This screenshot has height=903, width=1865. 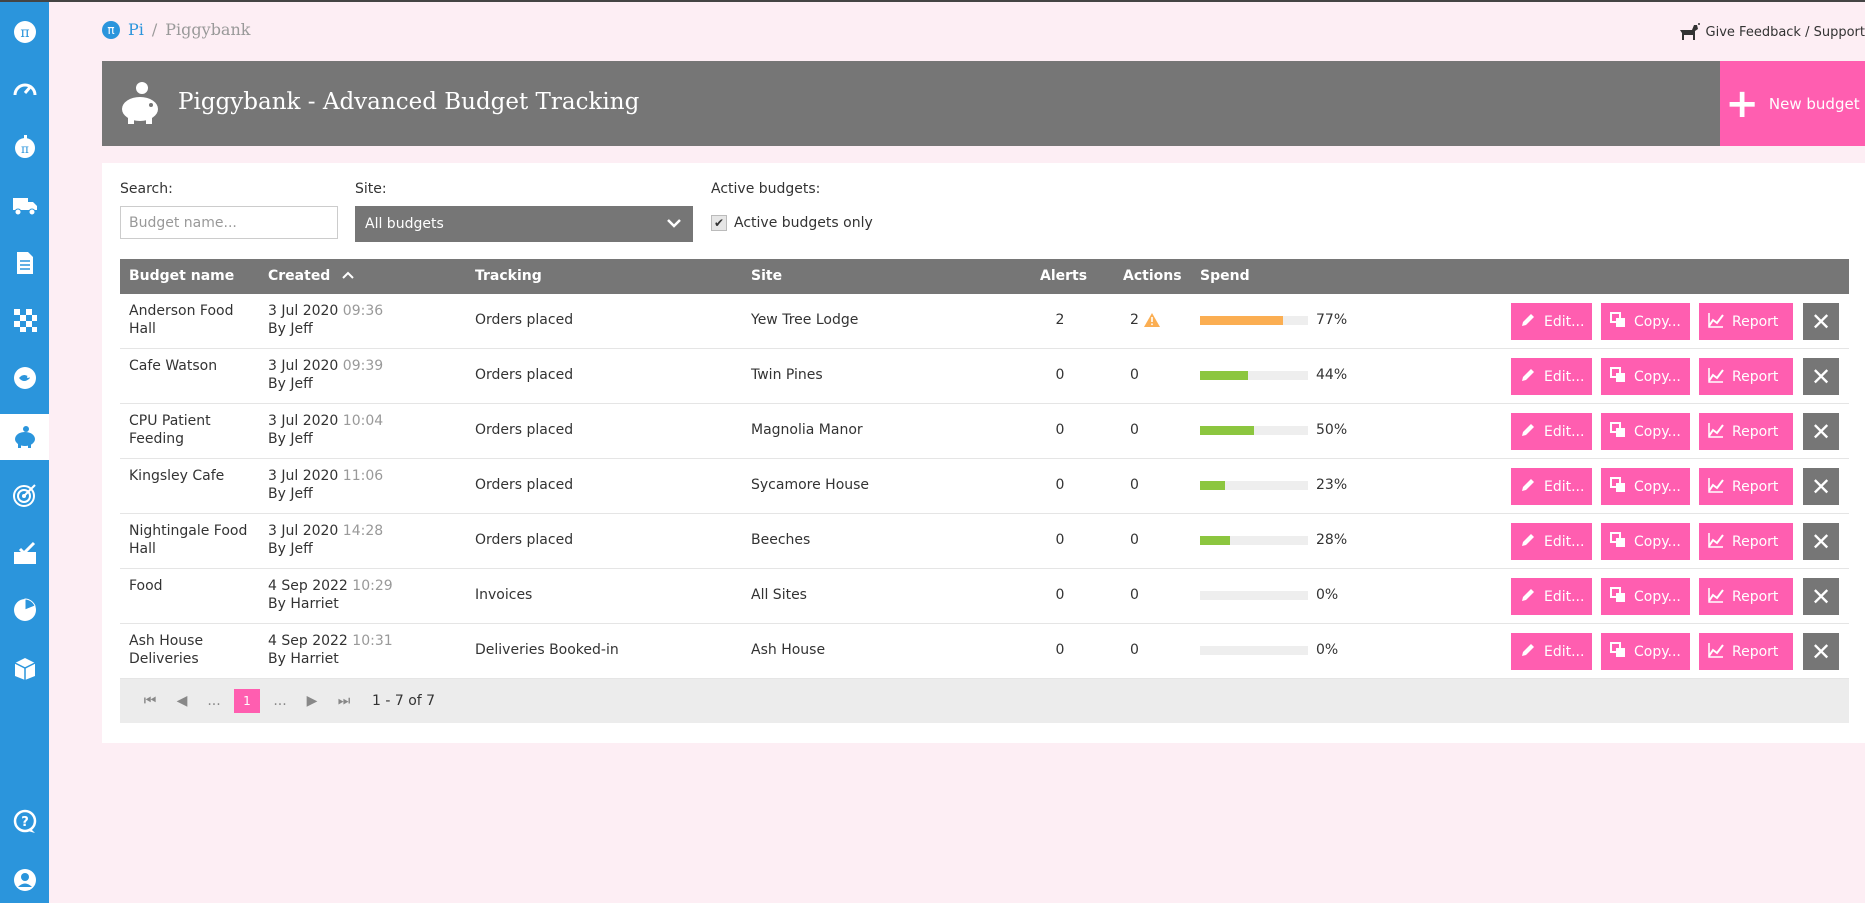 What do you see at coordinates (1242, 320) in the screenshot?
I see `spend-progress-fill` at bounding box center [1242, 320].